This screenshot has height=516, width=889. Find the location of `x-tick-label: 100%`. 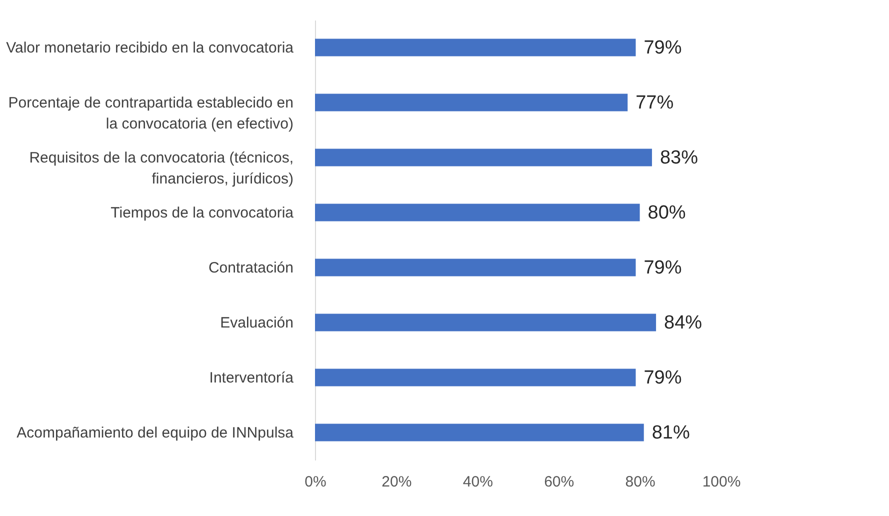

x-tick-label: 100% is located at coordinates (721, 482).